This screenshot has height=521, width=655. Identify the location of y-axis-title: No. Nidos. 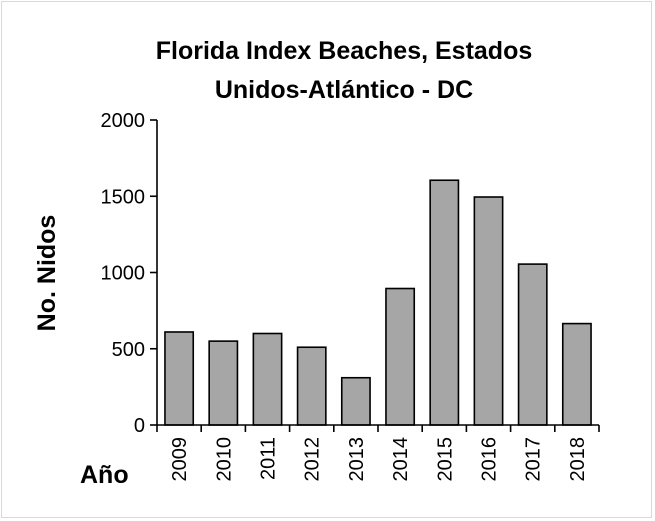
(47, 273).